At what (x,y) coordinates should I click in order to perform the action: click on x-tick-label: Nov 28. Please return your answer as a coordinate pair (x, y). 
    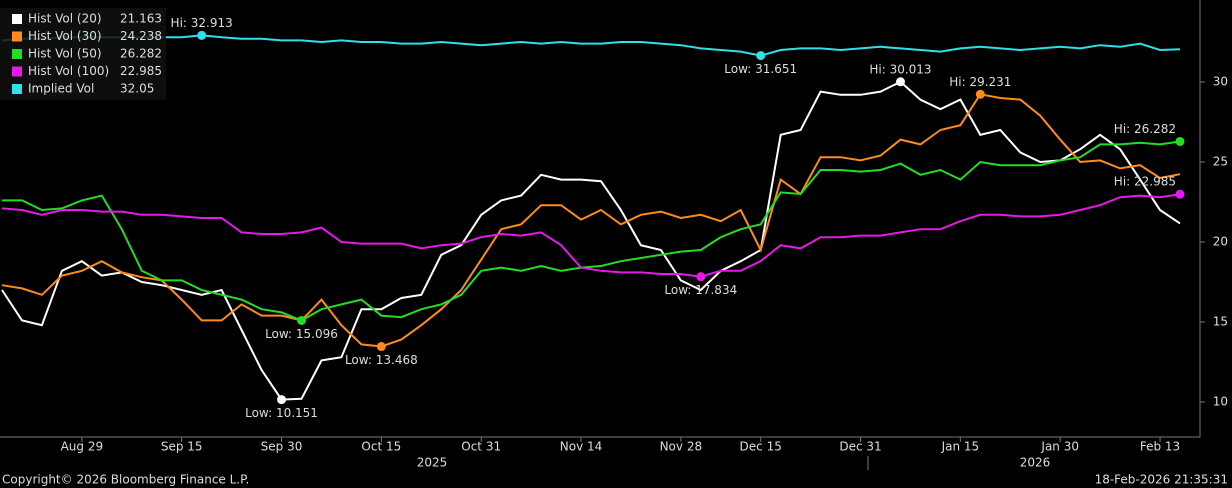
    Looking at the image, I should click on (681, 447).